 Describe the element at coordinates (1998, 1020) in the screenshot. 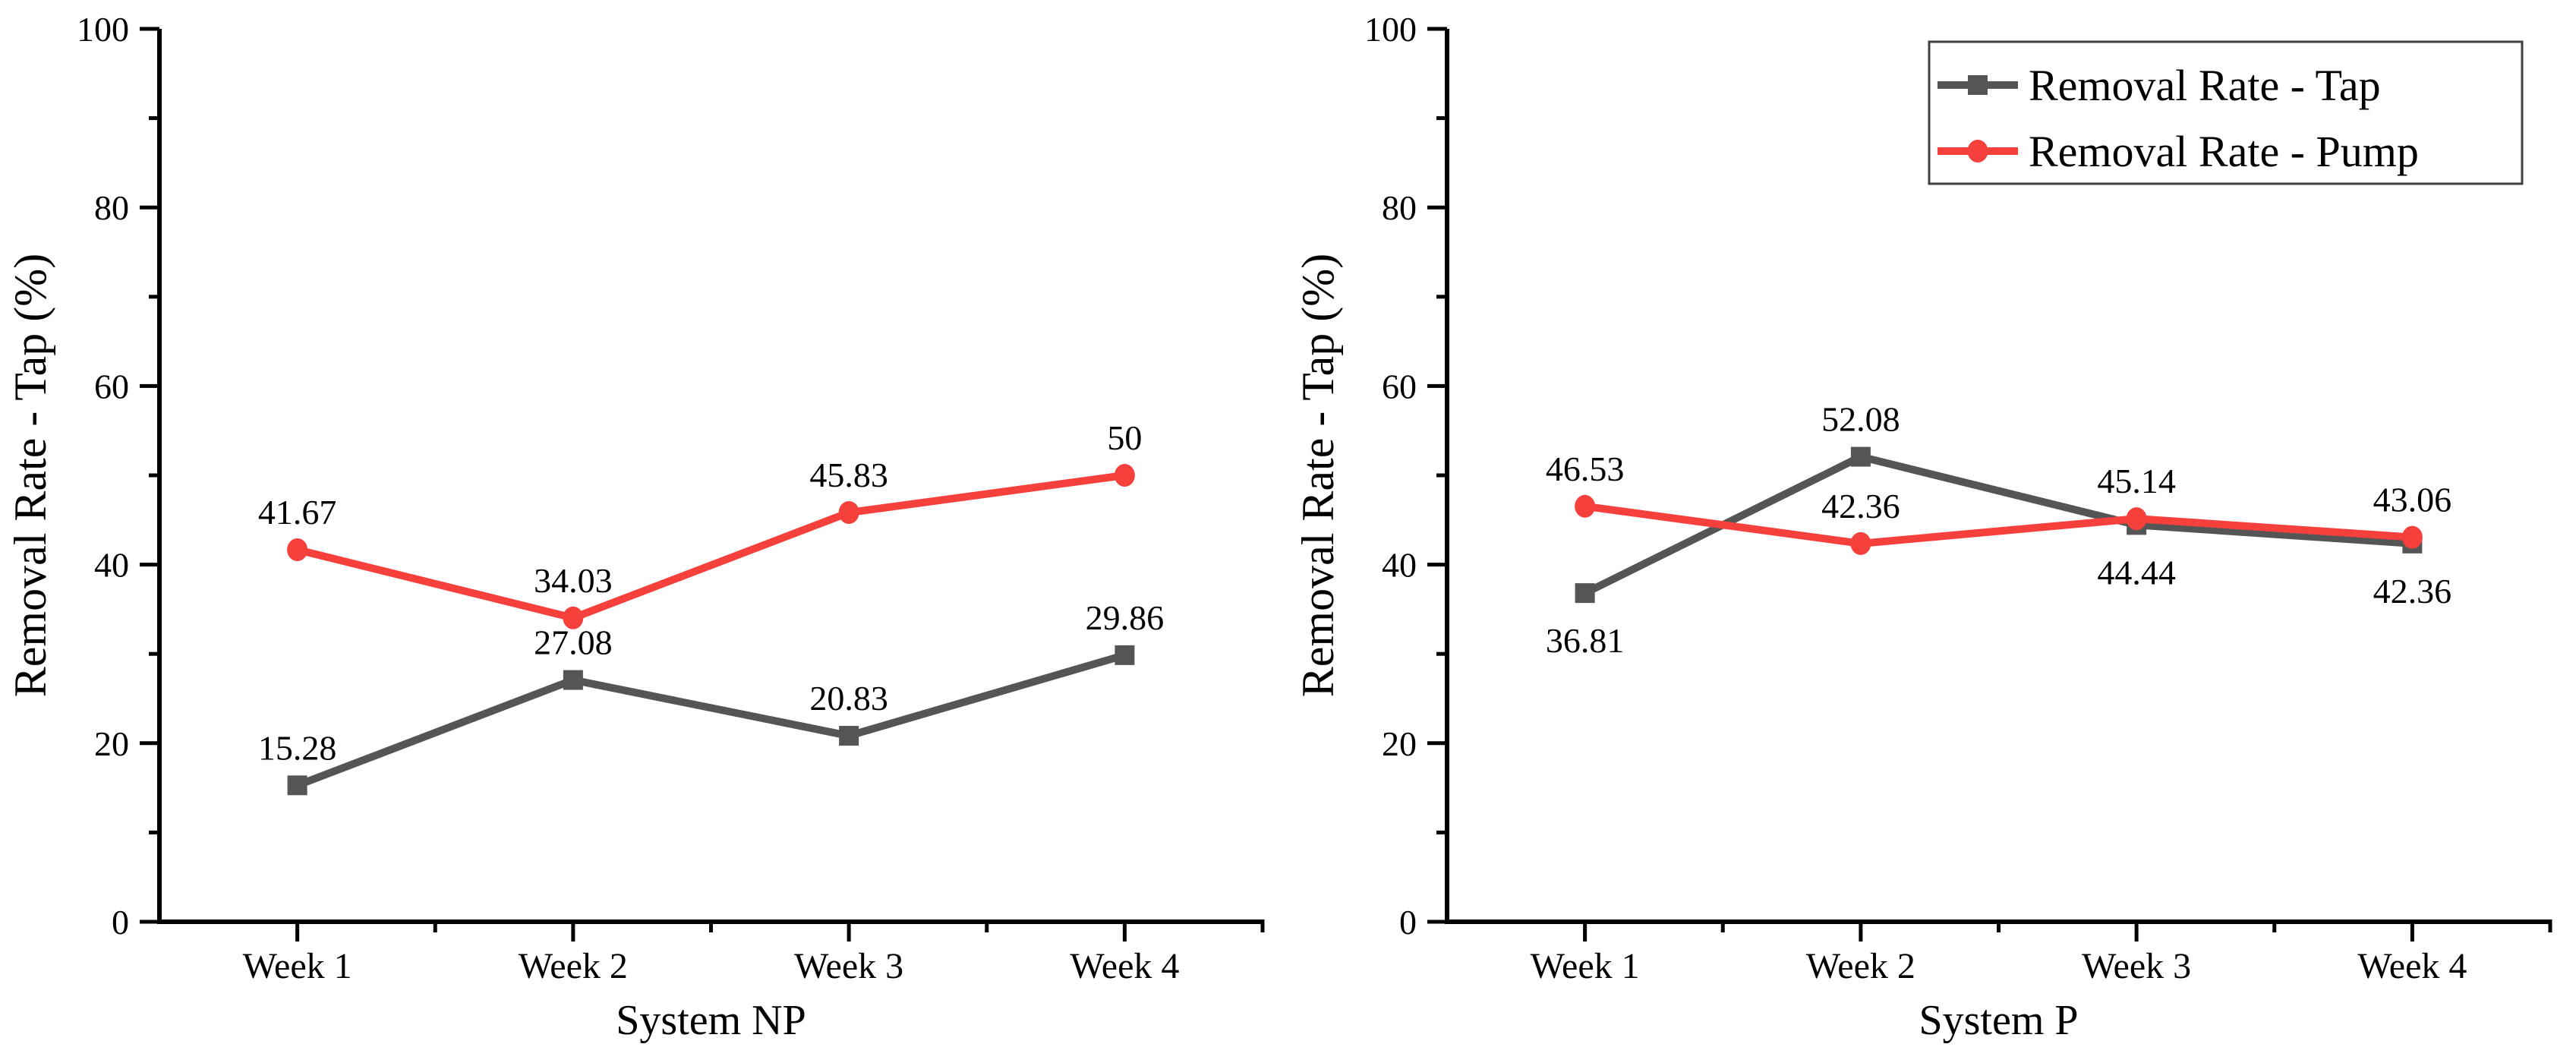

I see `x-axis-title: System P` at that location.